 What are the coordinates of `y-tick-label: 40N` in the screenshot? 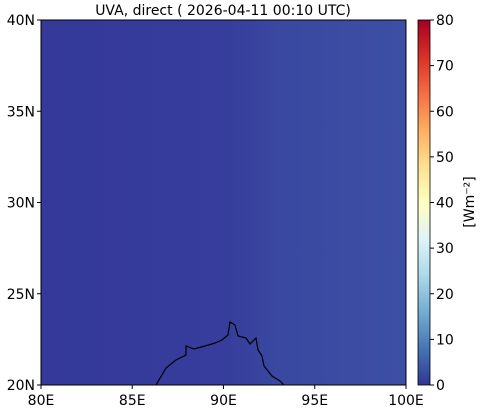 It's located at (21, 21).